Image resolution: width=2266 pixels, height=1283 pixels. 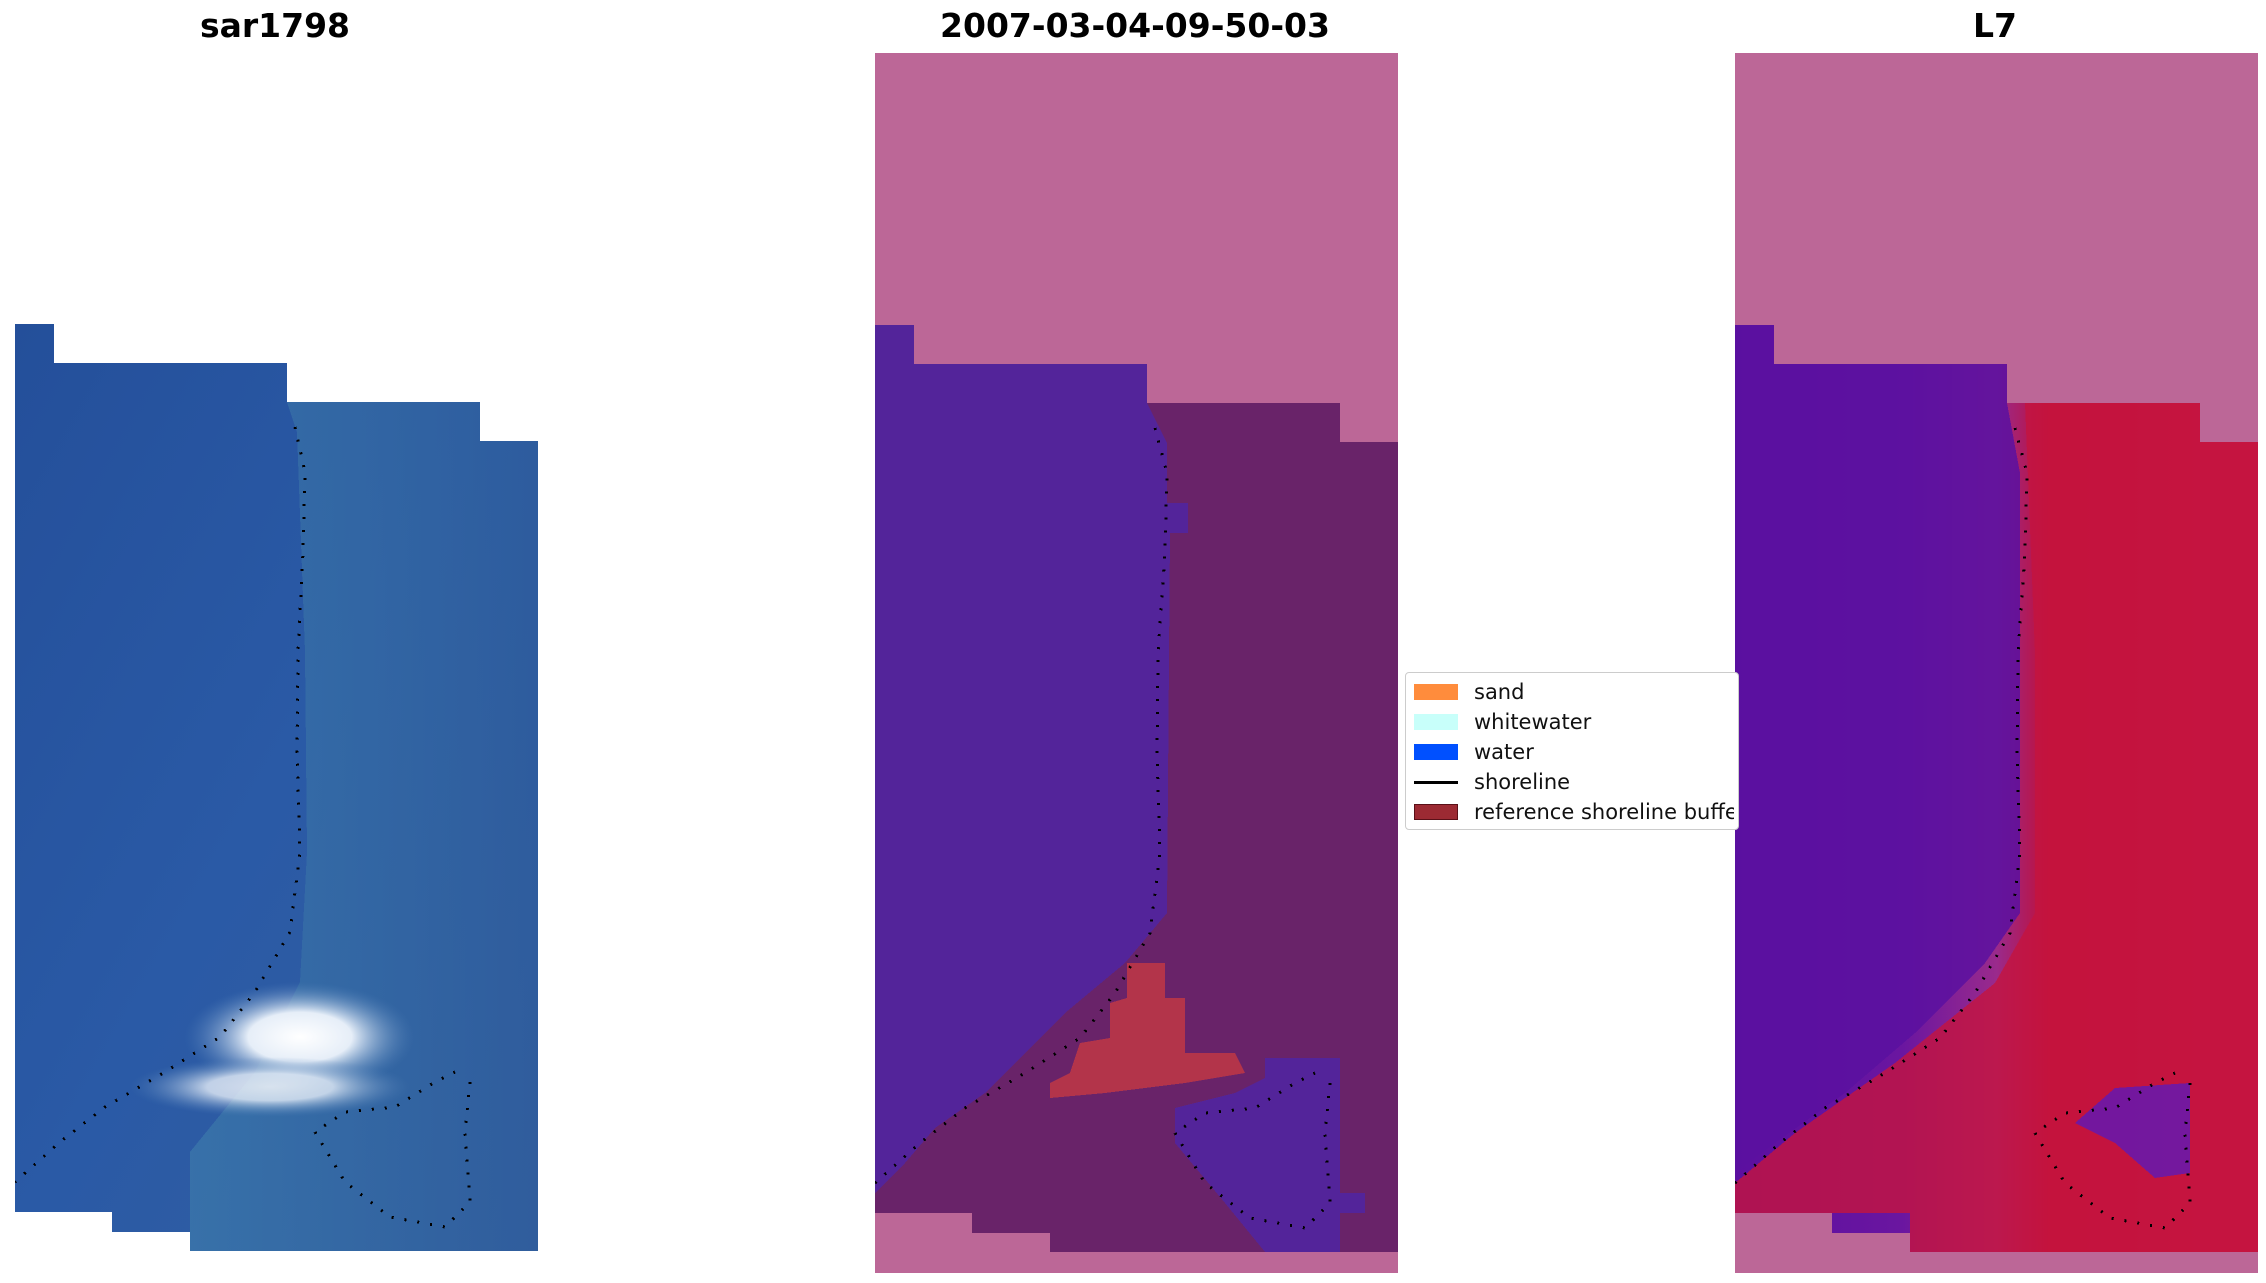 I want to click on legend-item-sand: sand, so click(x=1469, y=692).